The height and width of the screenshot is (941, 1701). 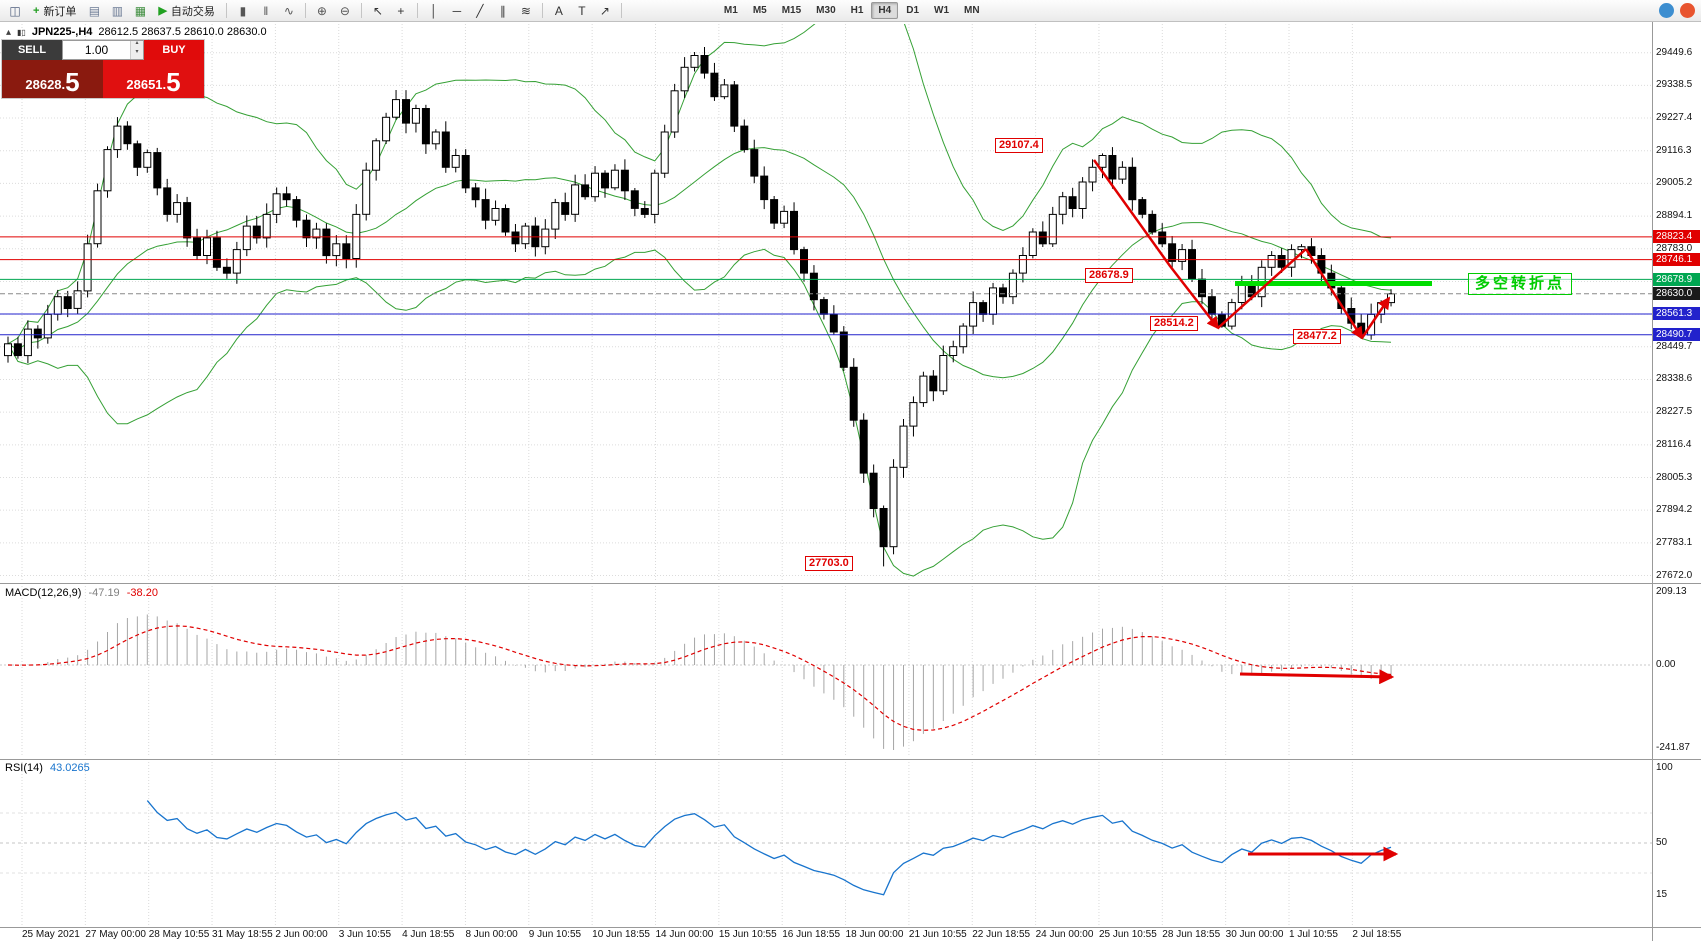 What do you see at coordinates (1109, 275) in the screenshot?
I see `price-annotation: 28678.9` at bounding box center [1109, 275].